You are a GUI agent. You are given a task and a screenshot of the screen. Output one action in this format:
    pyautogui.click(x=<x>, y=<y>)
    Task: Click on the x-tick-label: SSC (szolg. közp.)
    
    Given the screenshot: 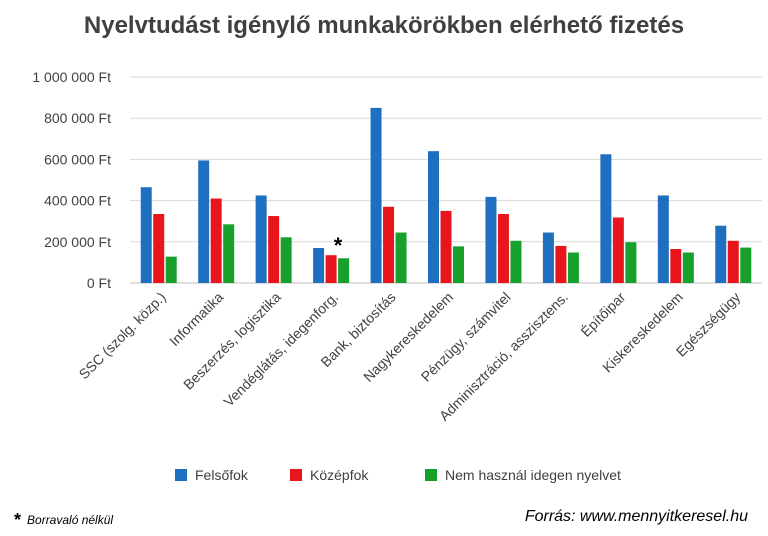 What is the action you would take?
    pyautogui.click(x=122, y=335)
    